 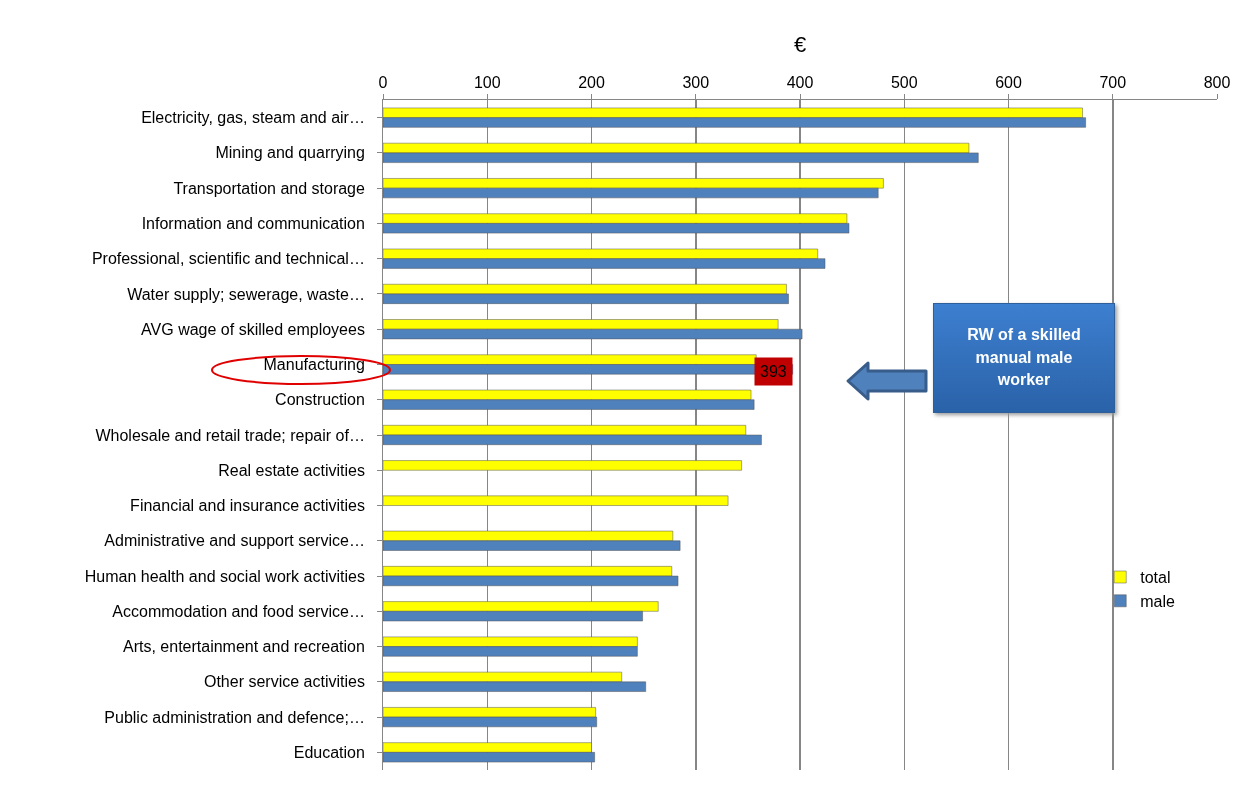 I want to click on x-tick-label: 200, so click(x=591, y=82).